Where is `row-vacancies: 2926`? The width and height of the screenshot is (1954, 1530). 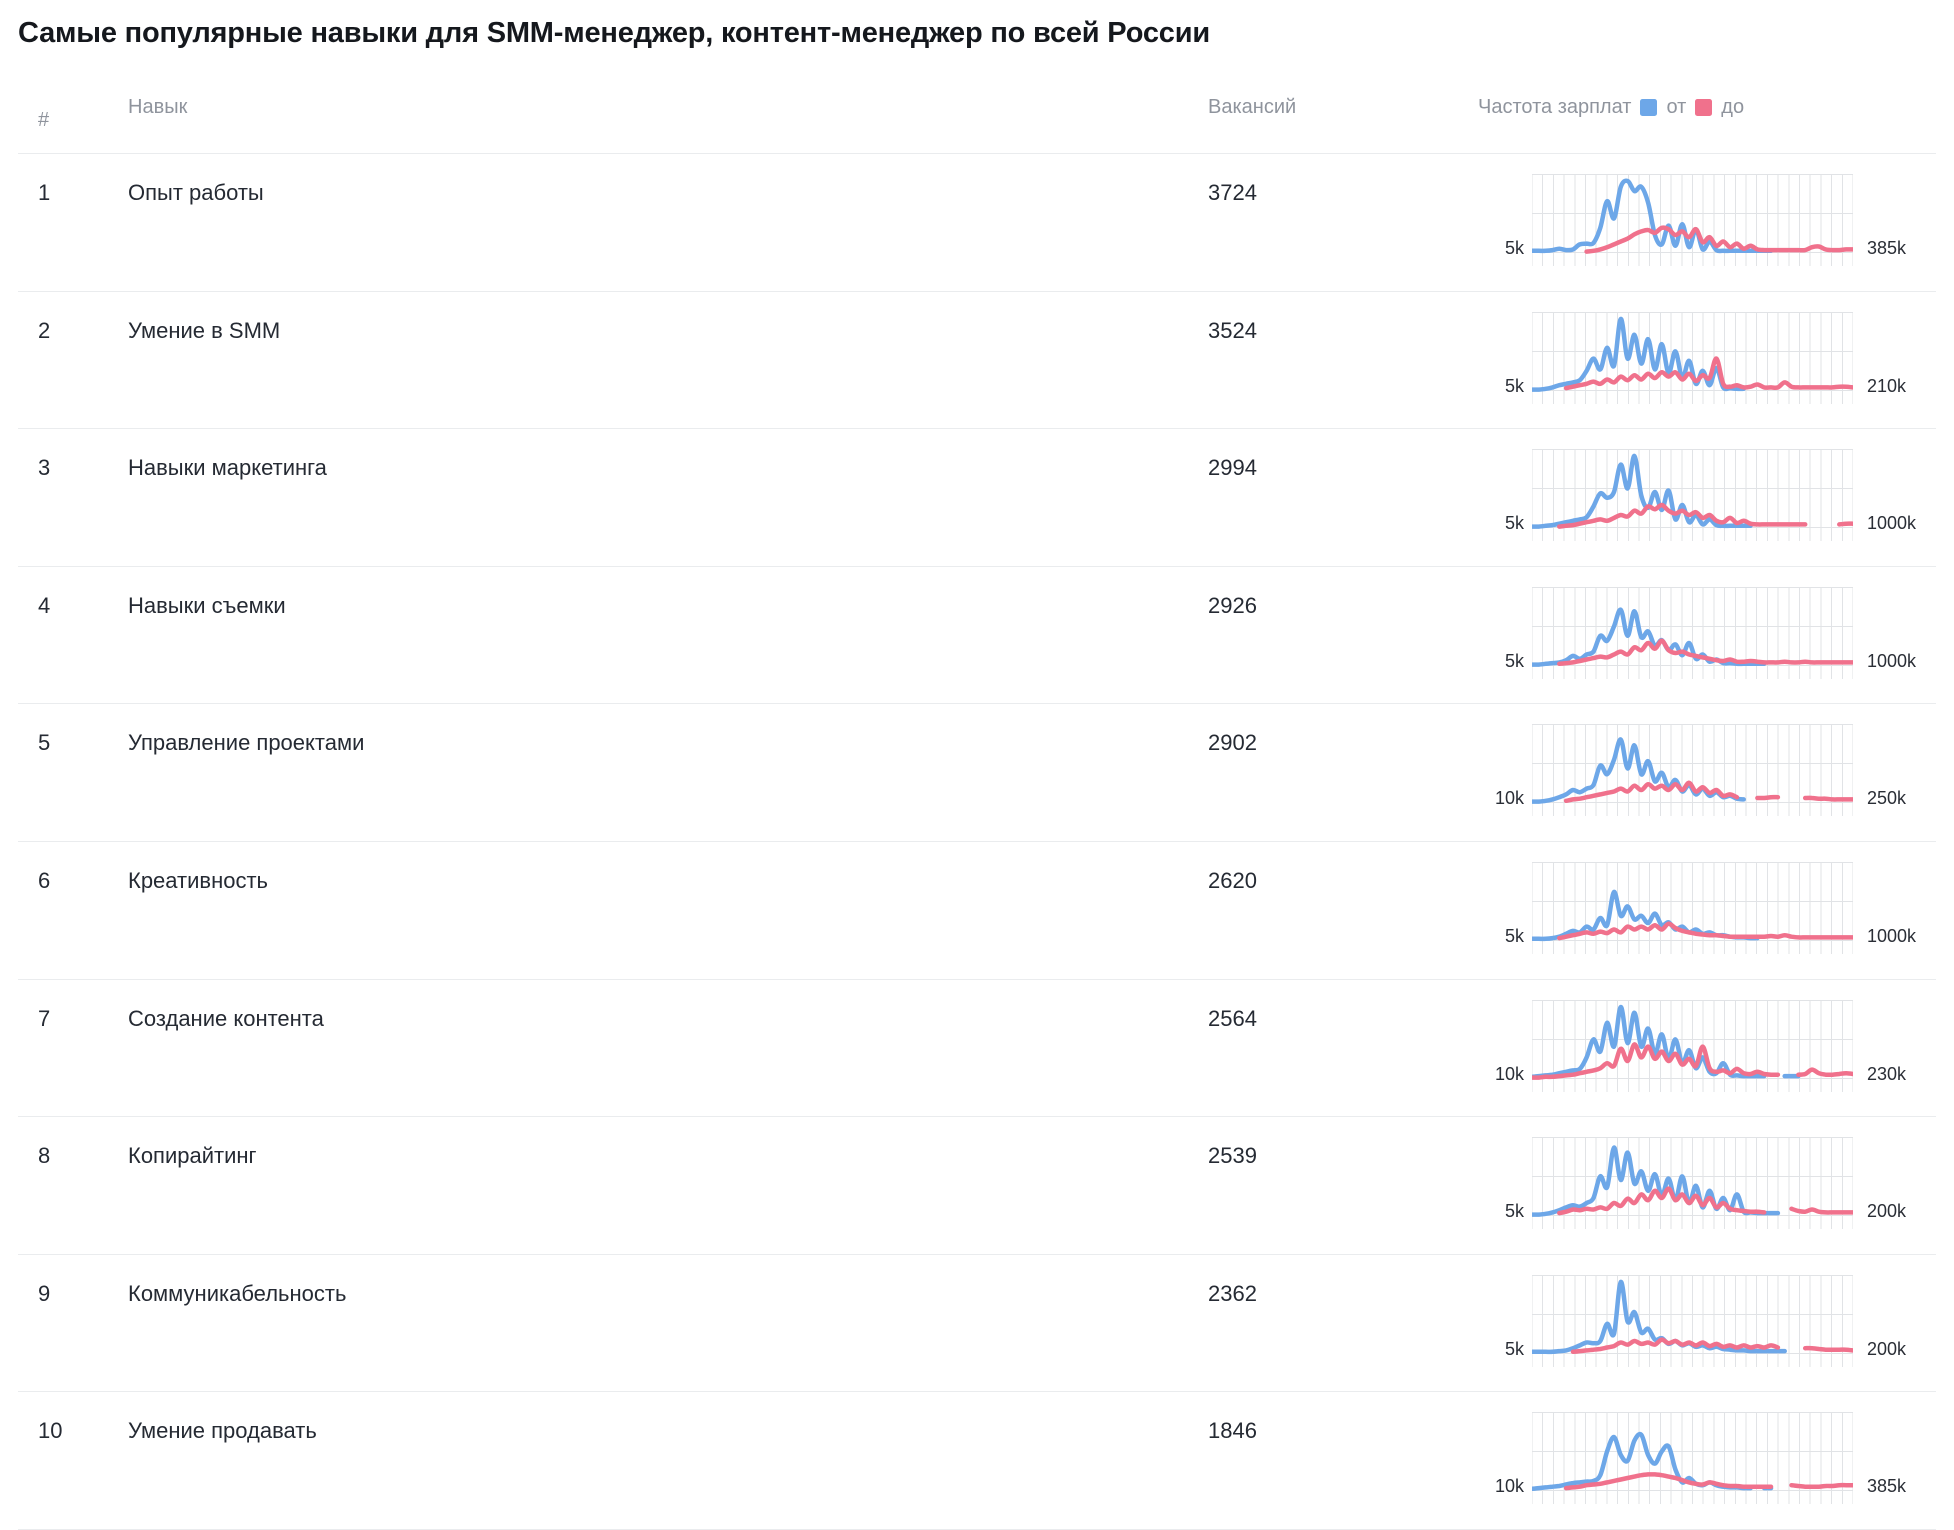
row-vacancies: 2926 is located at coordinates (1232, 605).